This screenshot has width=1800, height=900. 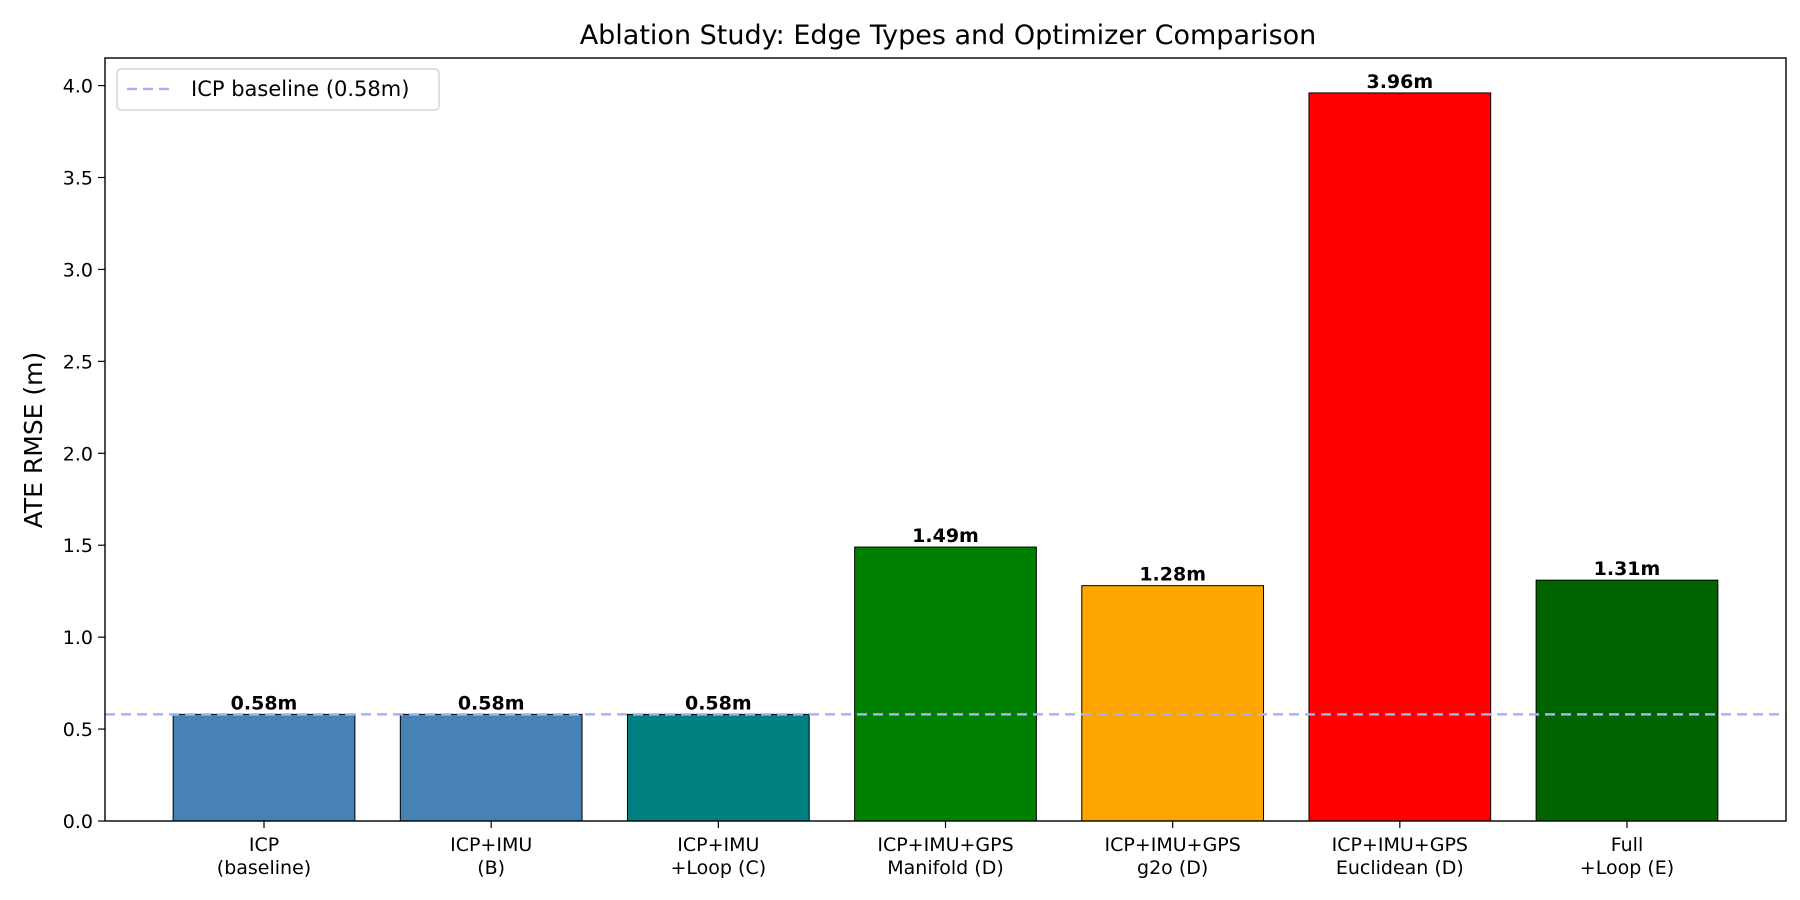 What do you see at coordinates (264, 868) in the screenshot?
I see `x-tick-label: (baseline)` at bounding box center [264, 868].